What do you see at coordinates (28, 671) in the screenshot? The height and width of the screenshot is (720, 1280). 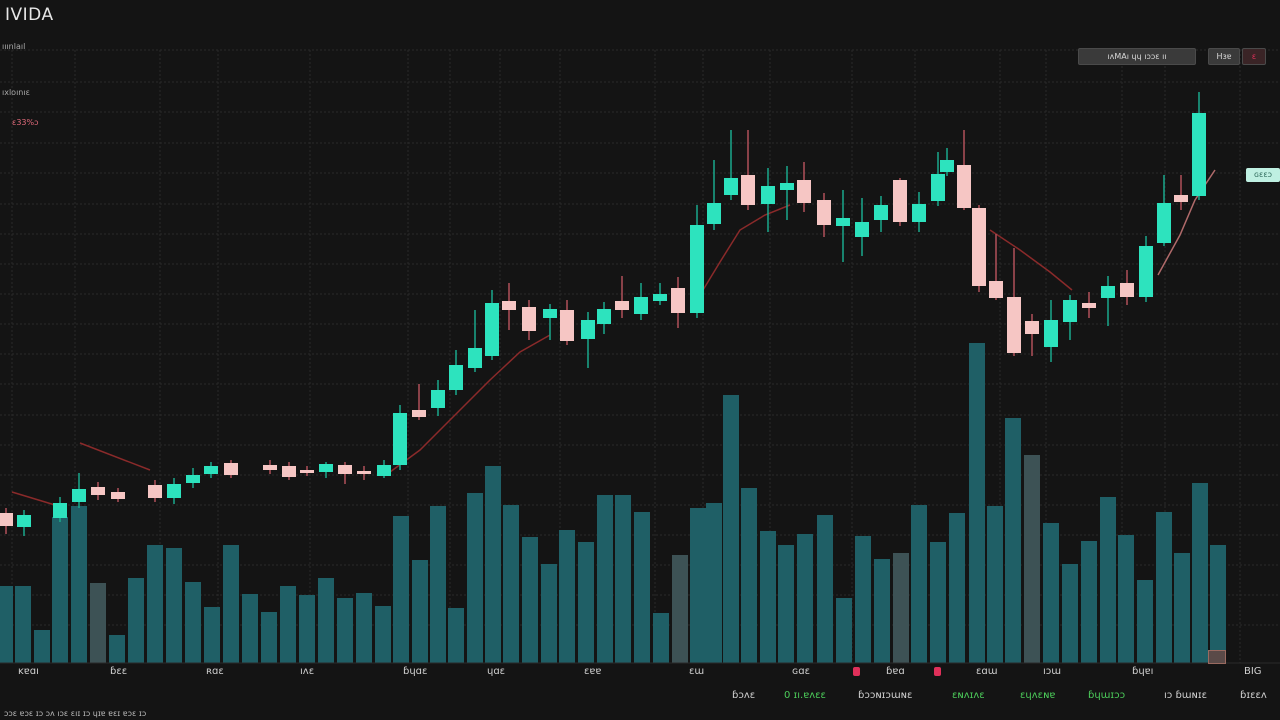 I see `x-tick-label: ĸɐɑı` at bounding box center [28, 671].